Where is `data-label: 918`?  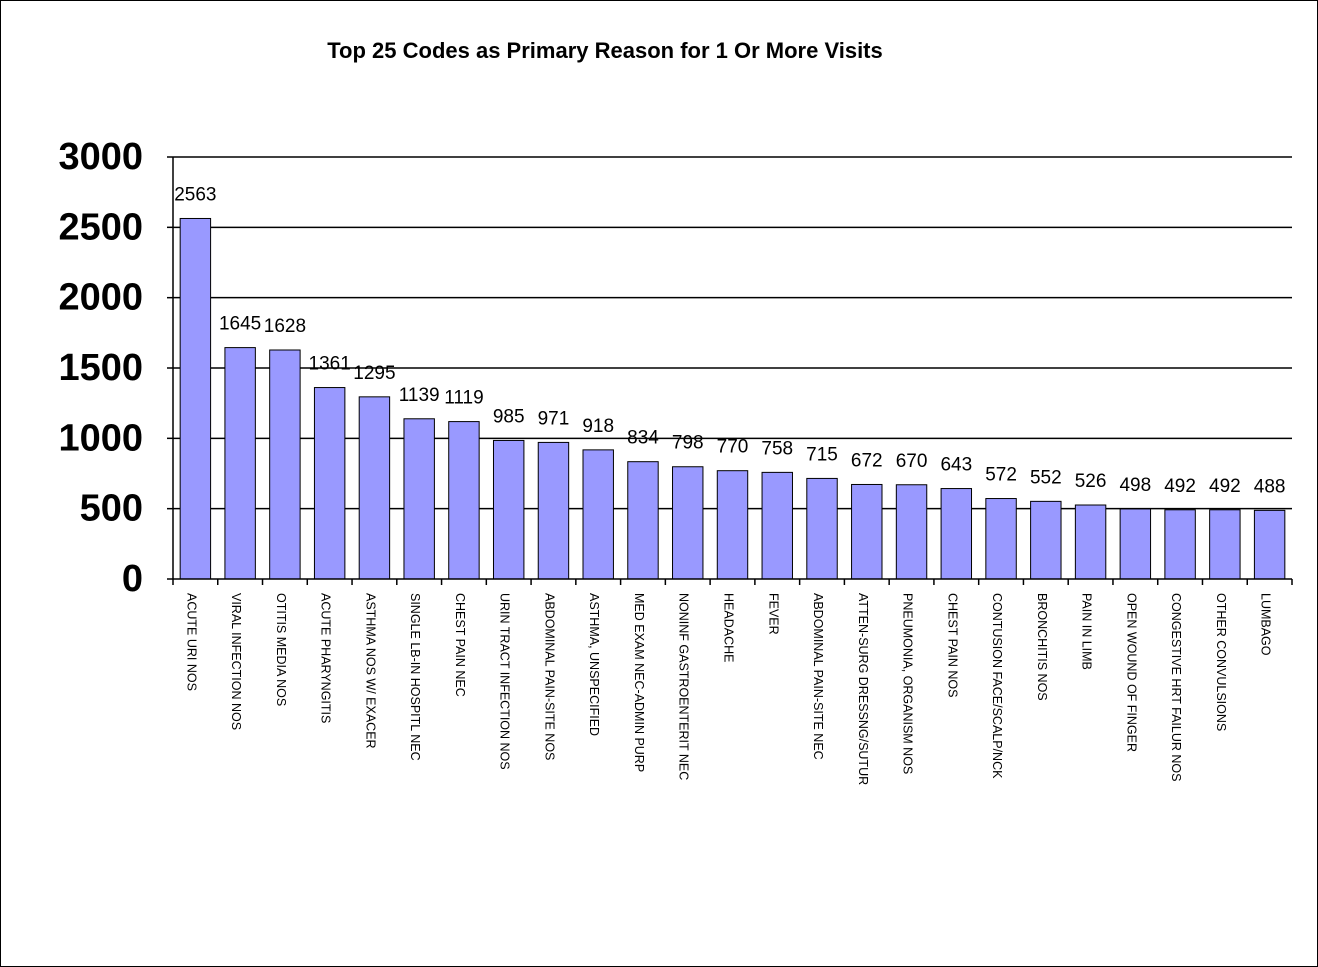 data-label: 918 is located at coordinates (598, 426).